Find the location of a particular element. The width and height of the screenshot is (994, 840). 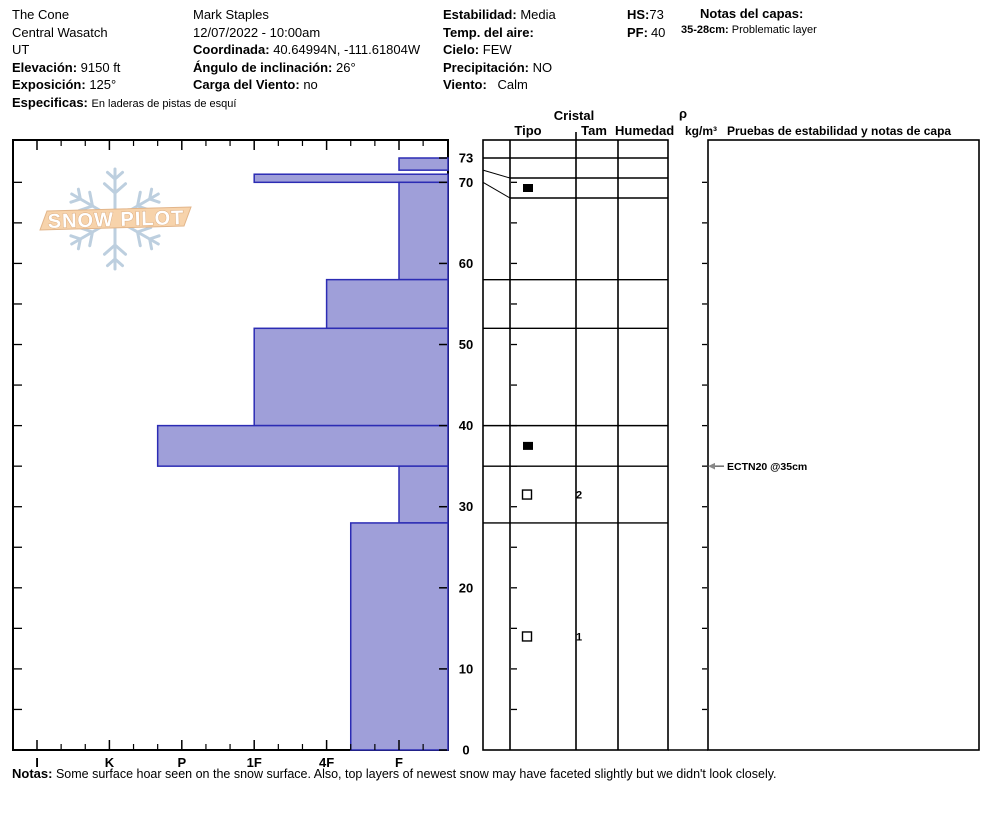

precipitation-label: Precipitación: is located at coordinates (486, 67).